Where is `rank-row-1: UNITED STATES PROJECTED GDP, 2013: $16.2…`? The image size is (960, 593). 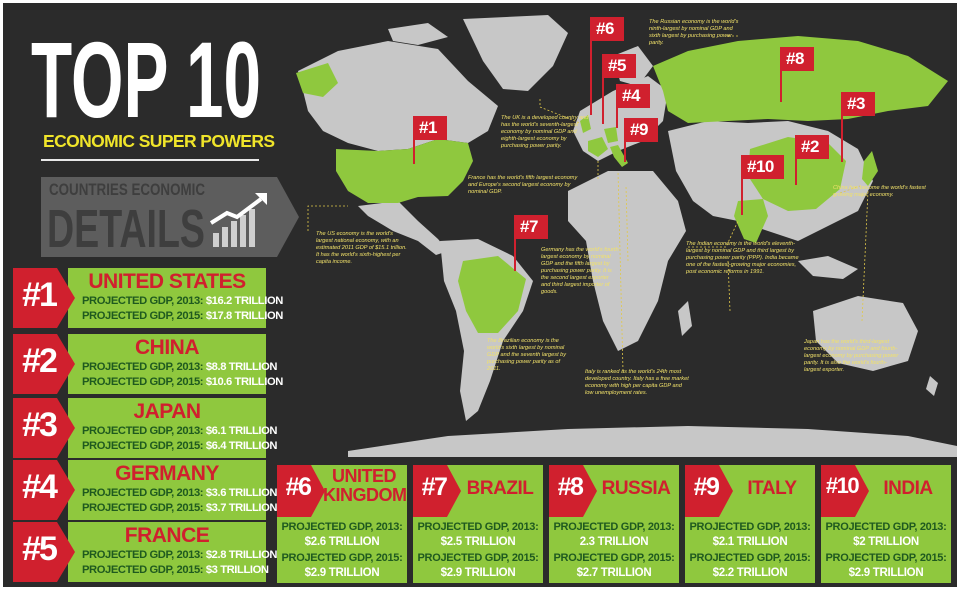 rank-row-1: UNITED STATES PROJECTED GDP, 2013: $16.2… is located at coordinates (148, 298).